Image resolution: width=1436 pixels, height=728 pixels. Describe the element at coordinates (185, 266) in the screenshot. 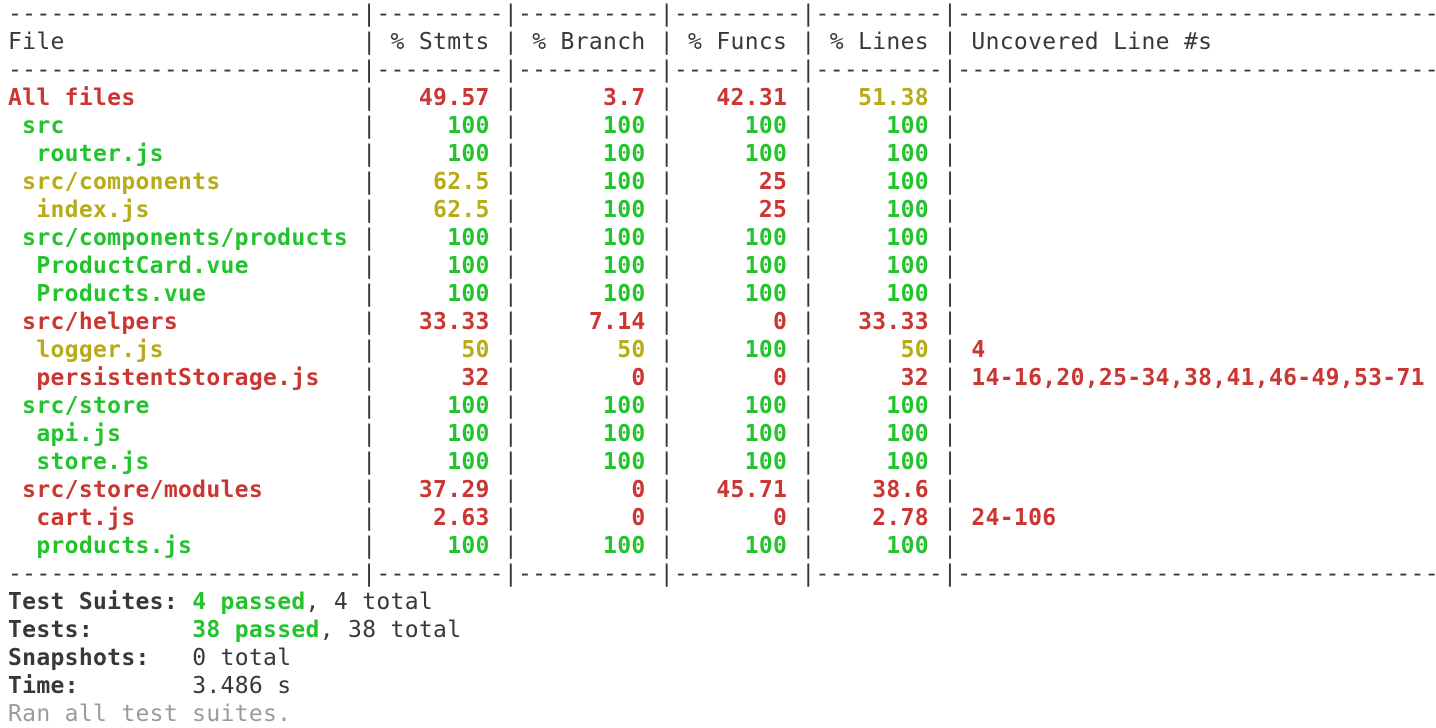

I see `file-name: ProductCard.vue` at that location.